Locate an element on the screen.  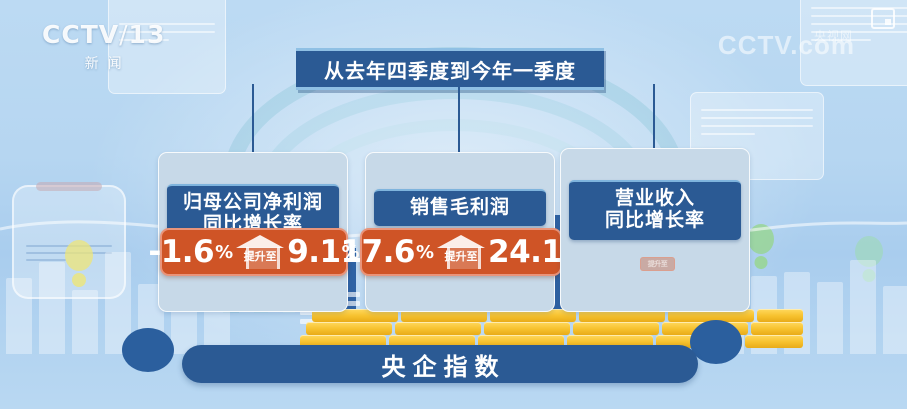
metric-from-value-net-profit: -1.6 is located at coordinates (181, 252).